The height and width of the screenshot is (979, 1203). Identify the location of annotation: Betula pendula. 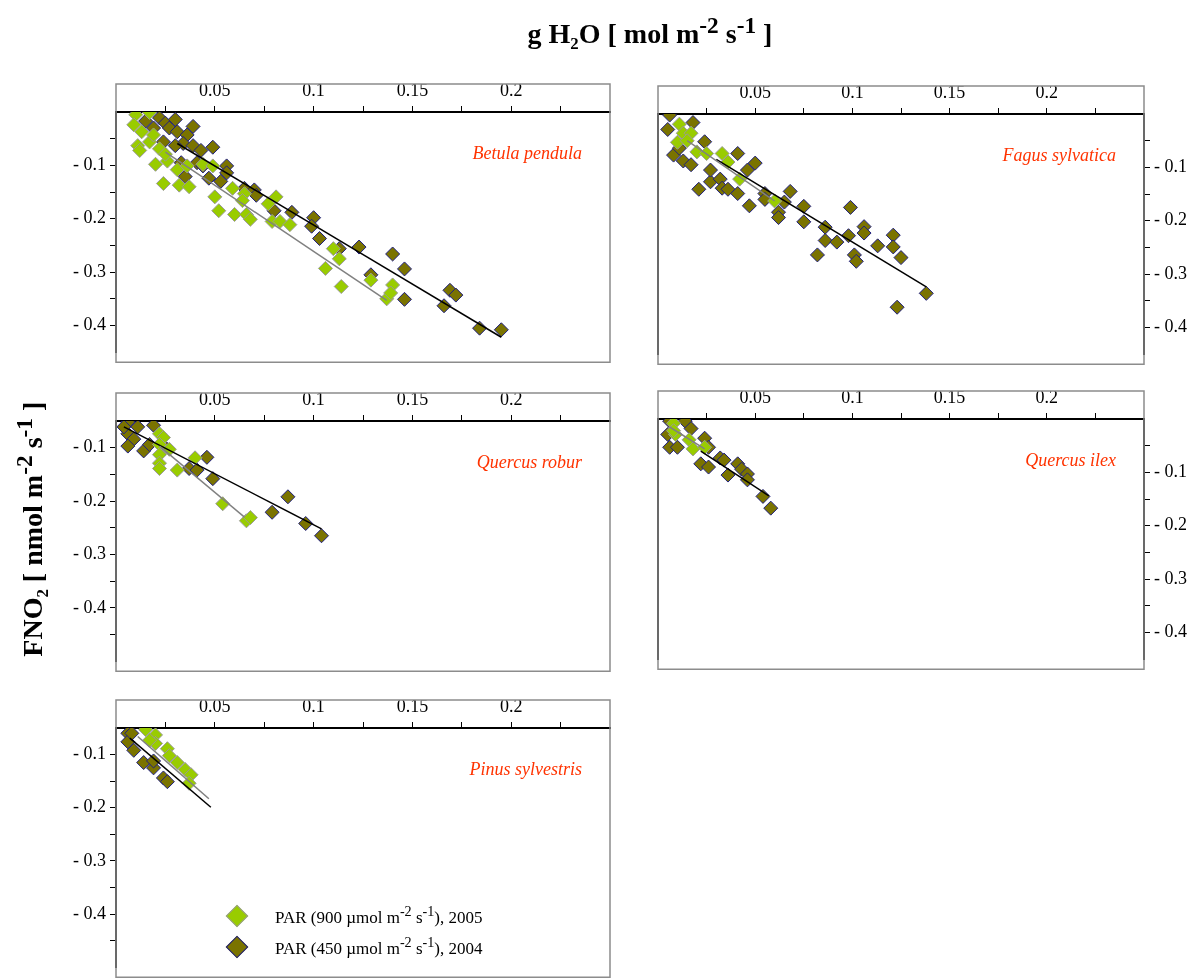
(527, 152).